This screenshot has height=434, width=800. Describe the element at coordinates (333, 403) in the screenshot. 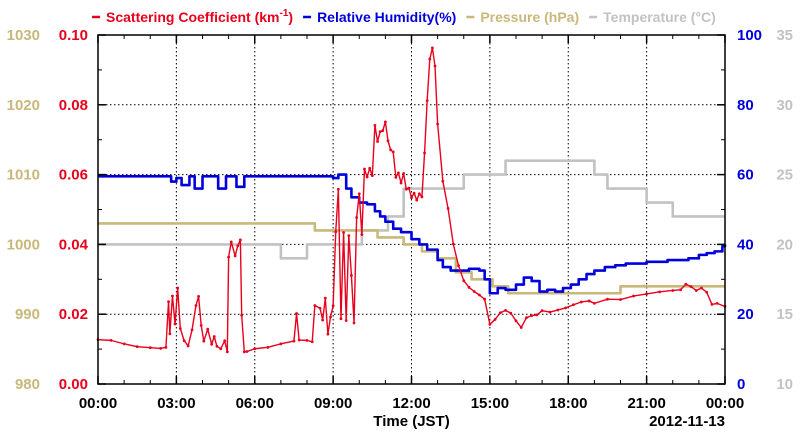

I see `x-tick-label: 09:00` at that location.